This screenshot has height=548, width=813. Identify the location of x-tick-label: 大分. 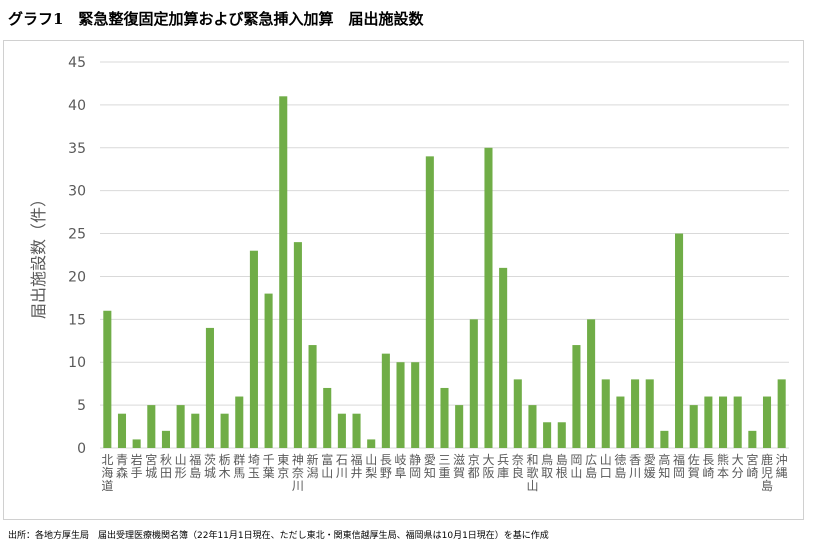
(738, 466).